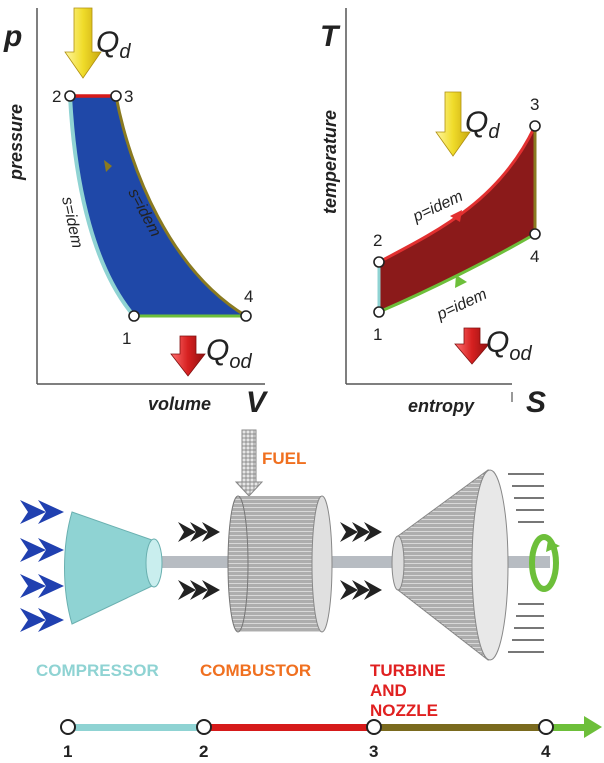 This screenshot has width=604, height=763. What do you see at coordinates (108, 166) in the screenshot?
I see `pv-expansion-arrow` at bounding box center [108, 166].